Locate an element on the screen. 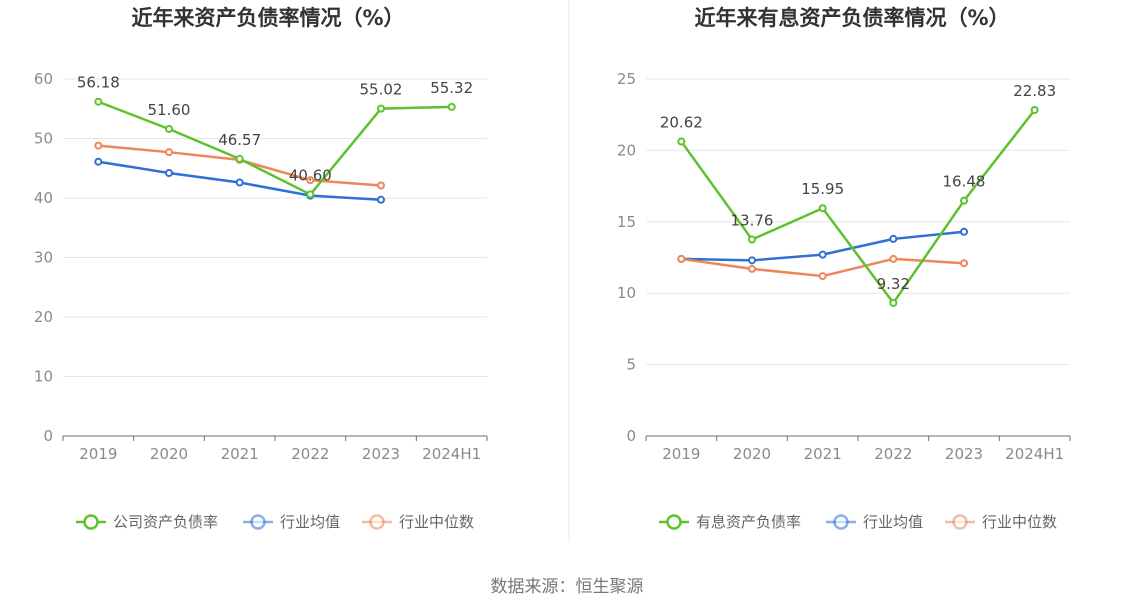 The height and width of the screenshot is (612, 1134). data-label: 22.83 is located at coordinates (1034, 91).